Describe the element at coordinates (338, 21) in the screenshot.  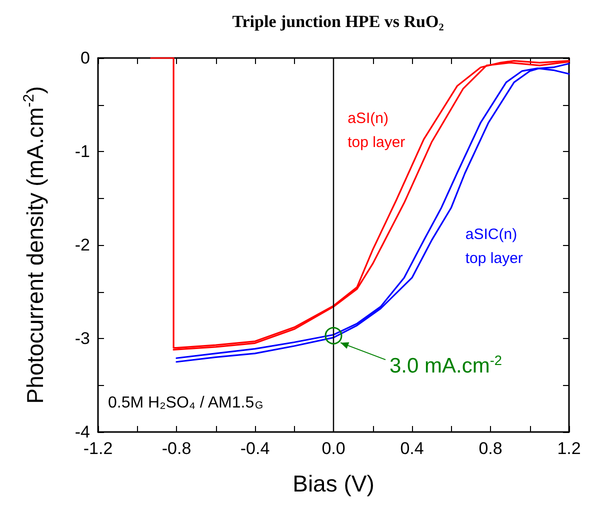
I see `chart-title: Triple junction HPE vs RuO₂` at that location.